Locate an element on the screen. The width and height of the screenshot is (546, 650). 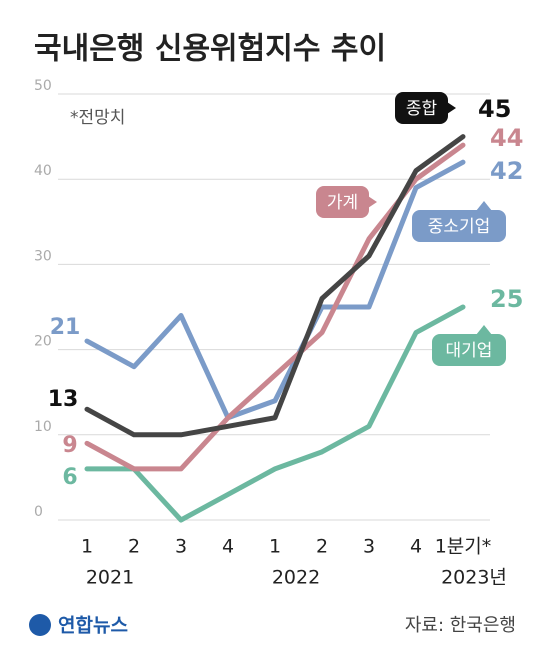
x-group-label: 2021 is located at coordinates (110, 578).